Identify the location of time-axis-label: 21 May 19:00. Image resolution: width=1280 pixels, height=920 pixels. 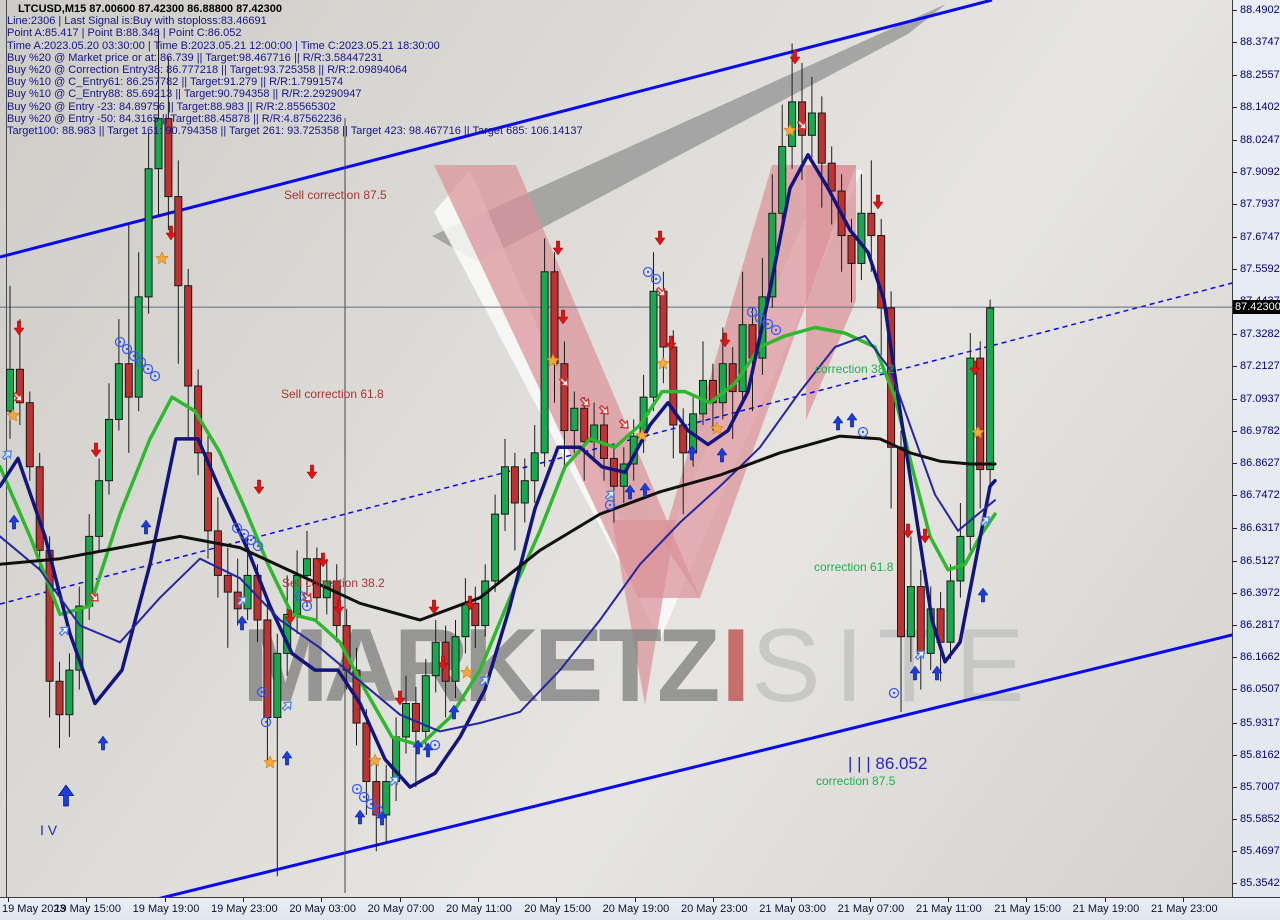
(1106, 909).